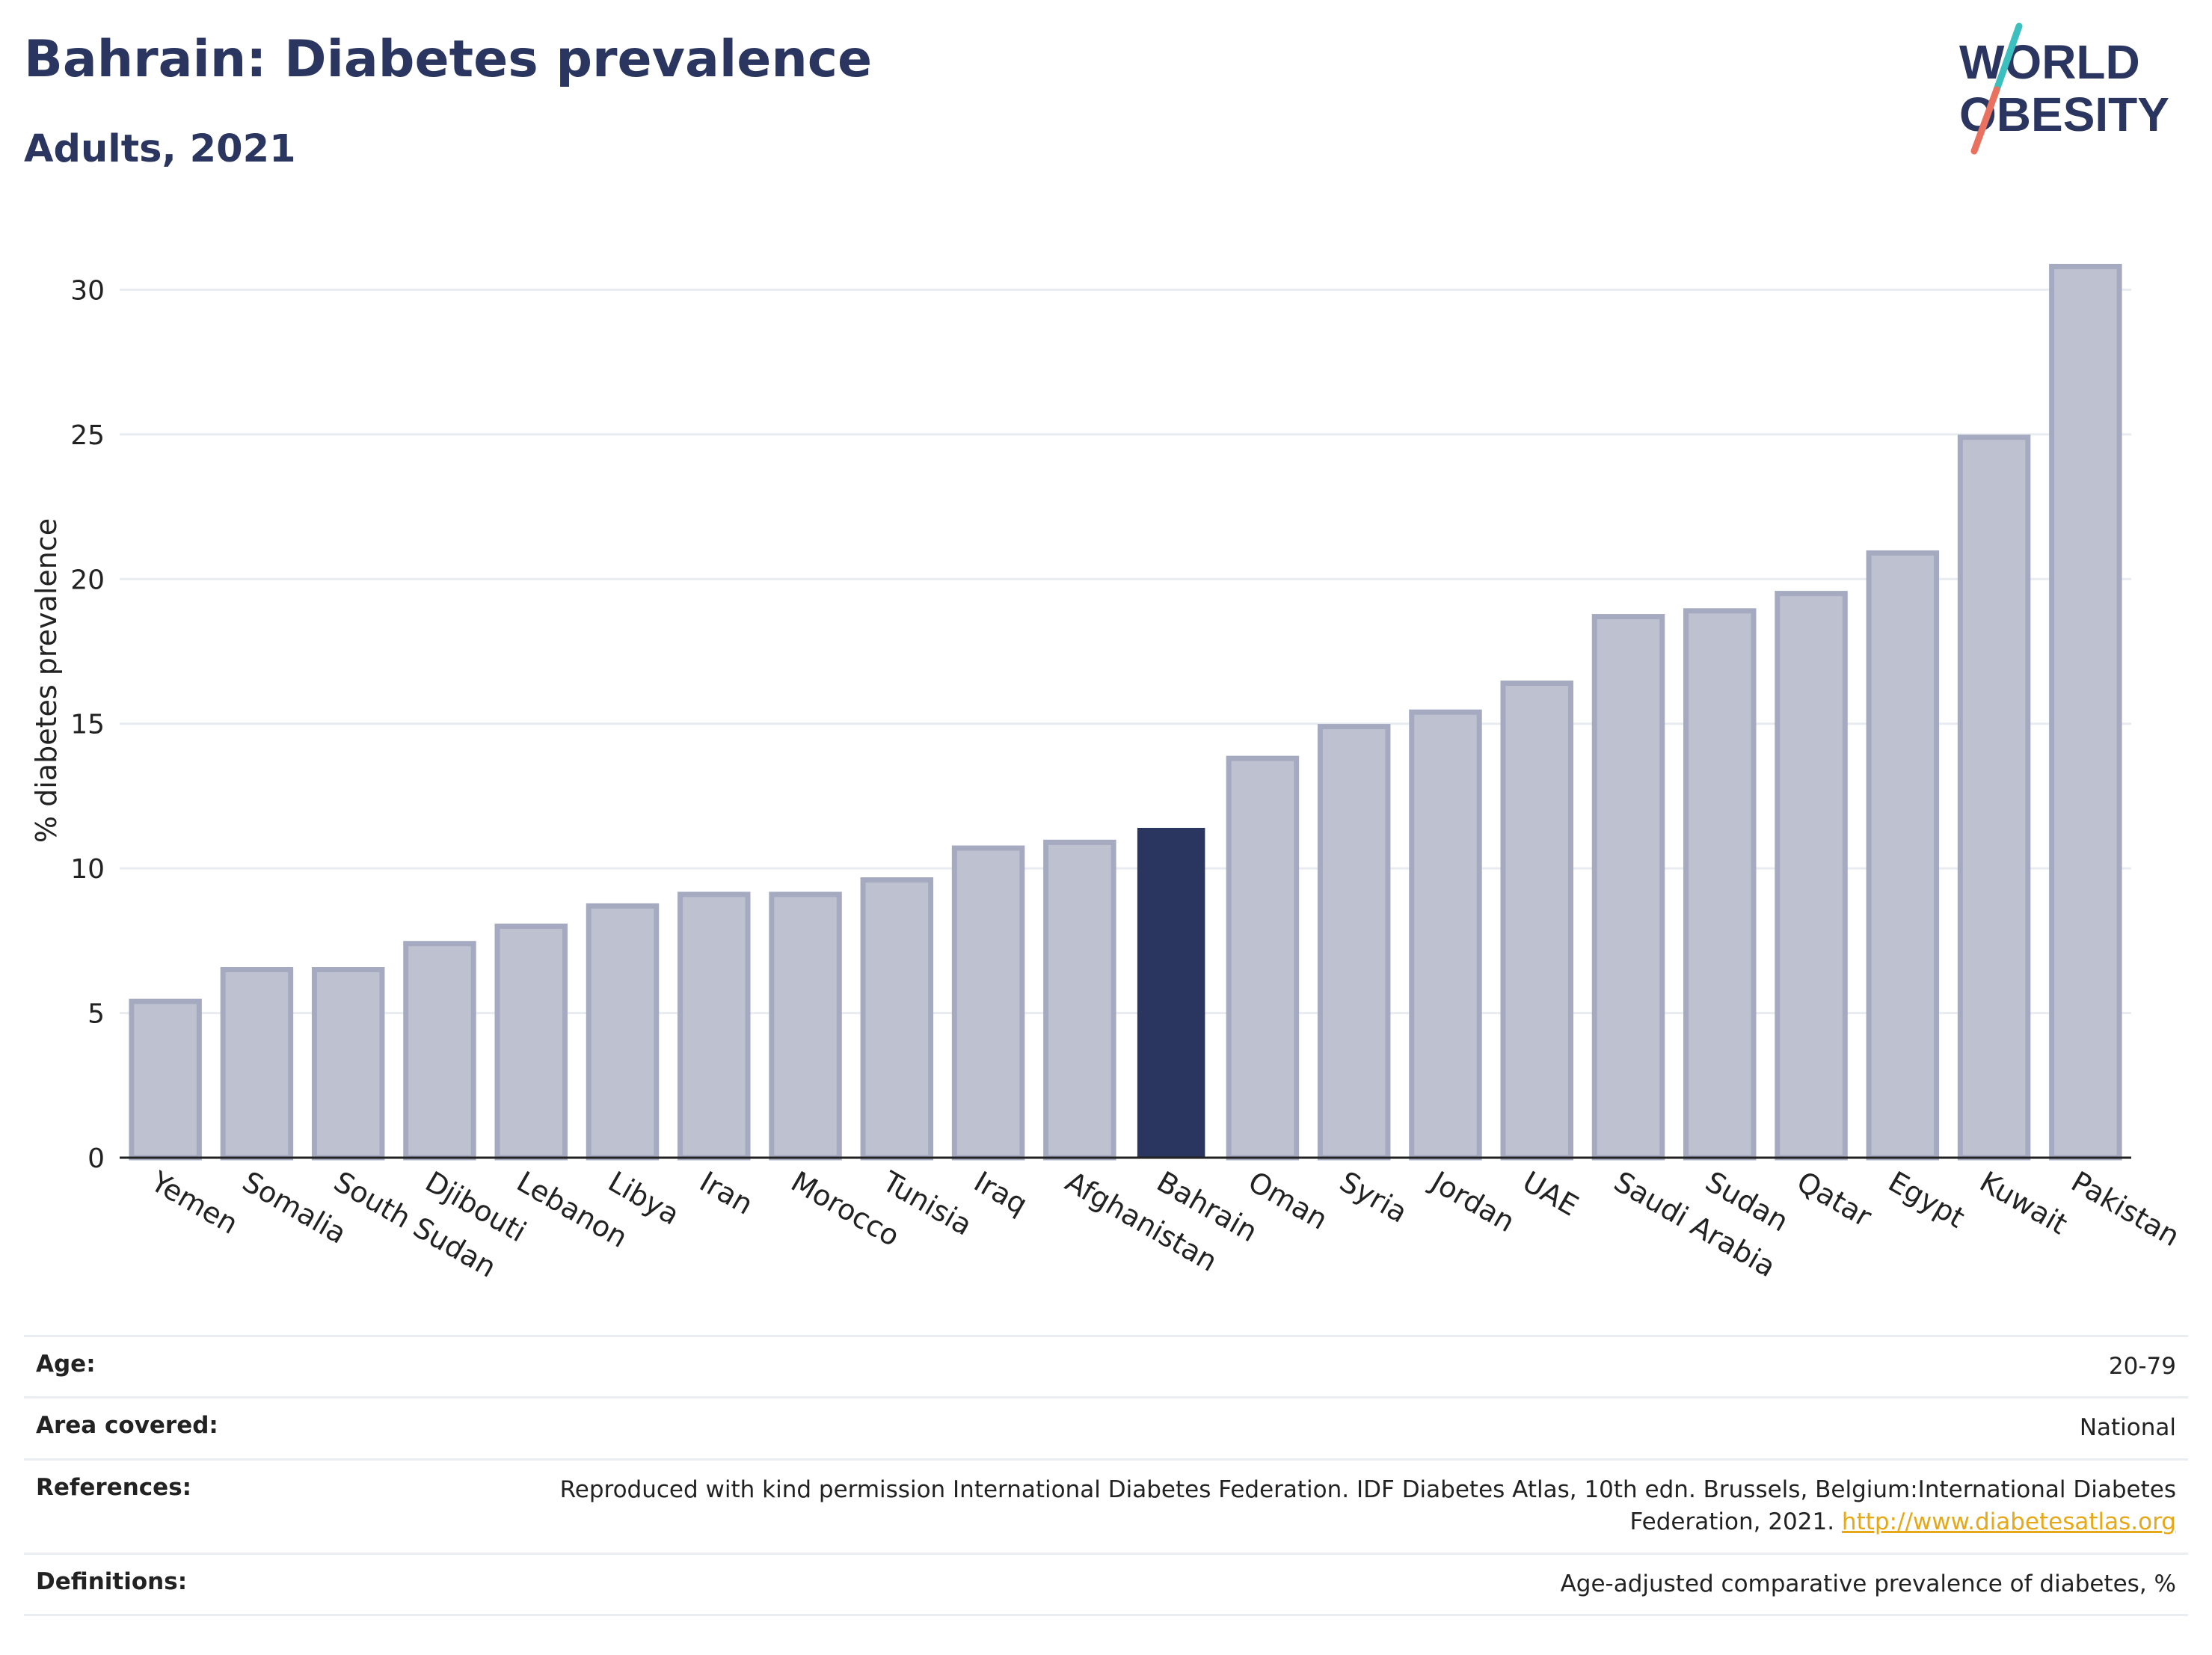  I want to click on bar-yemen, so click(165, 1079).